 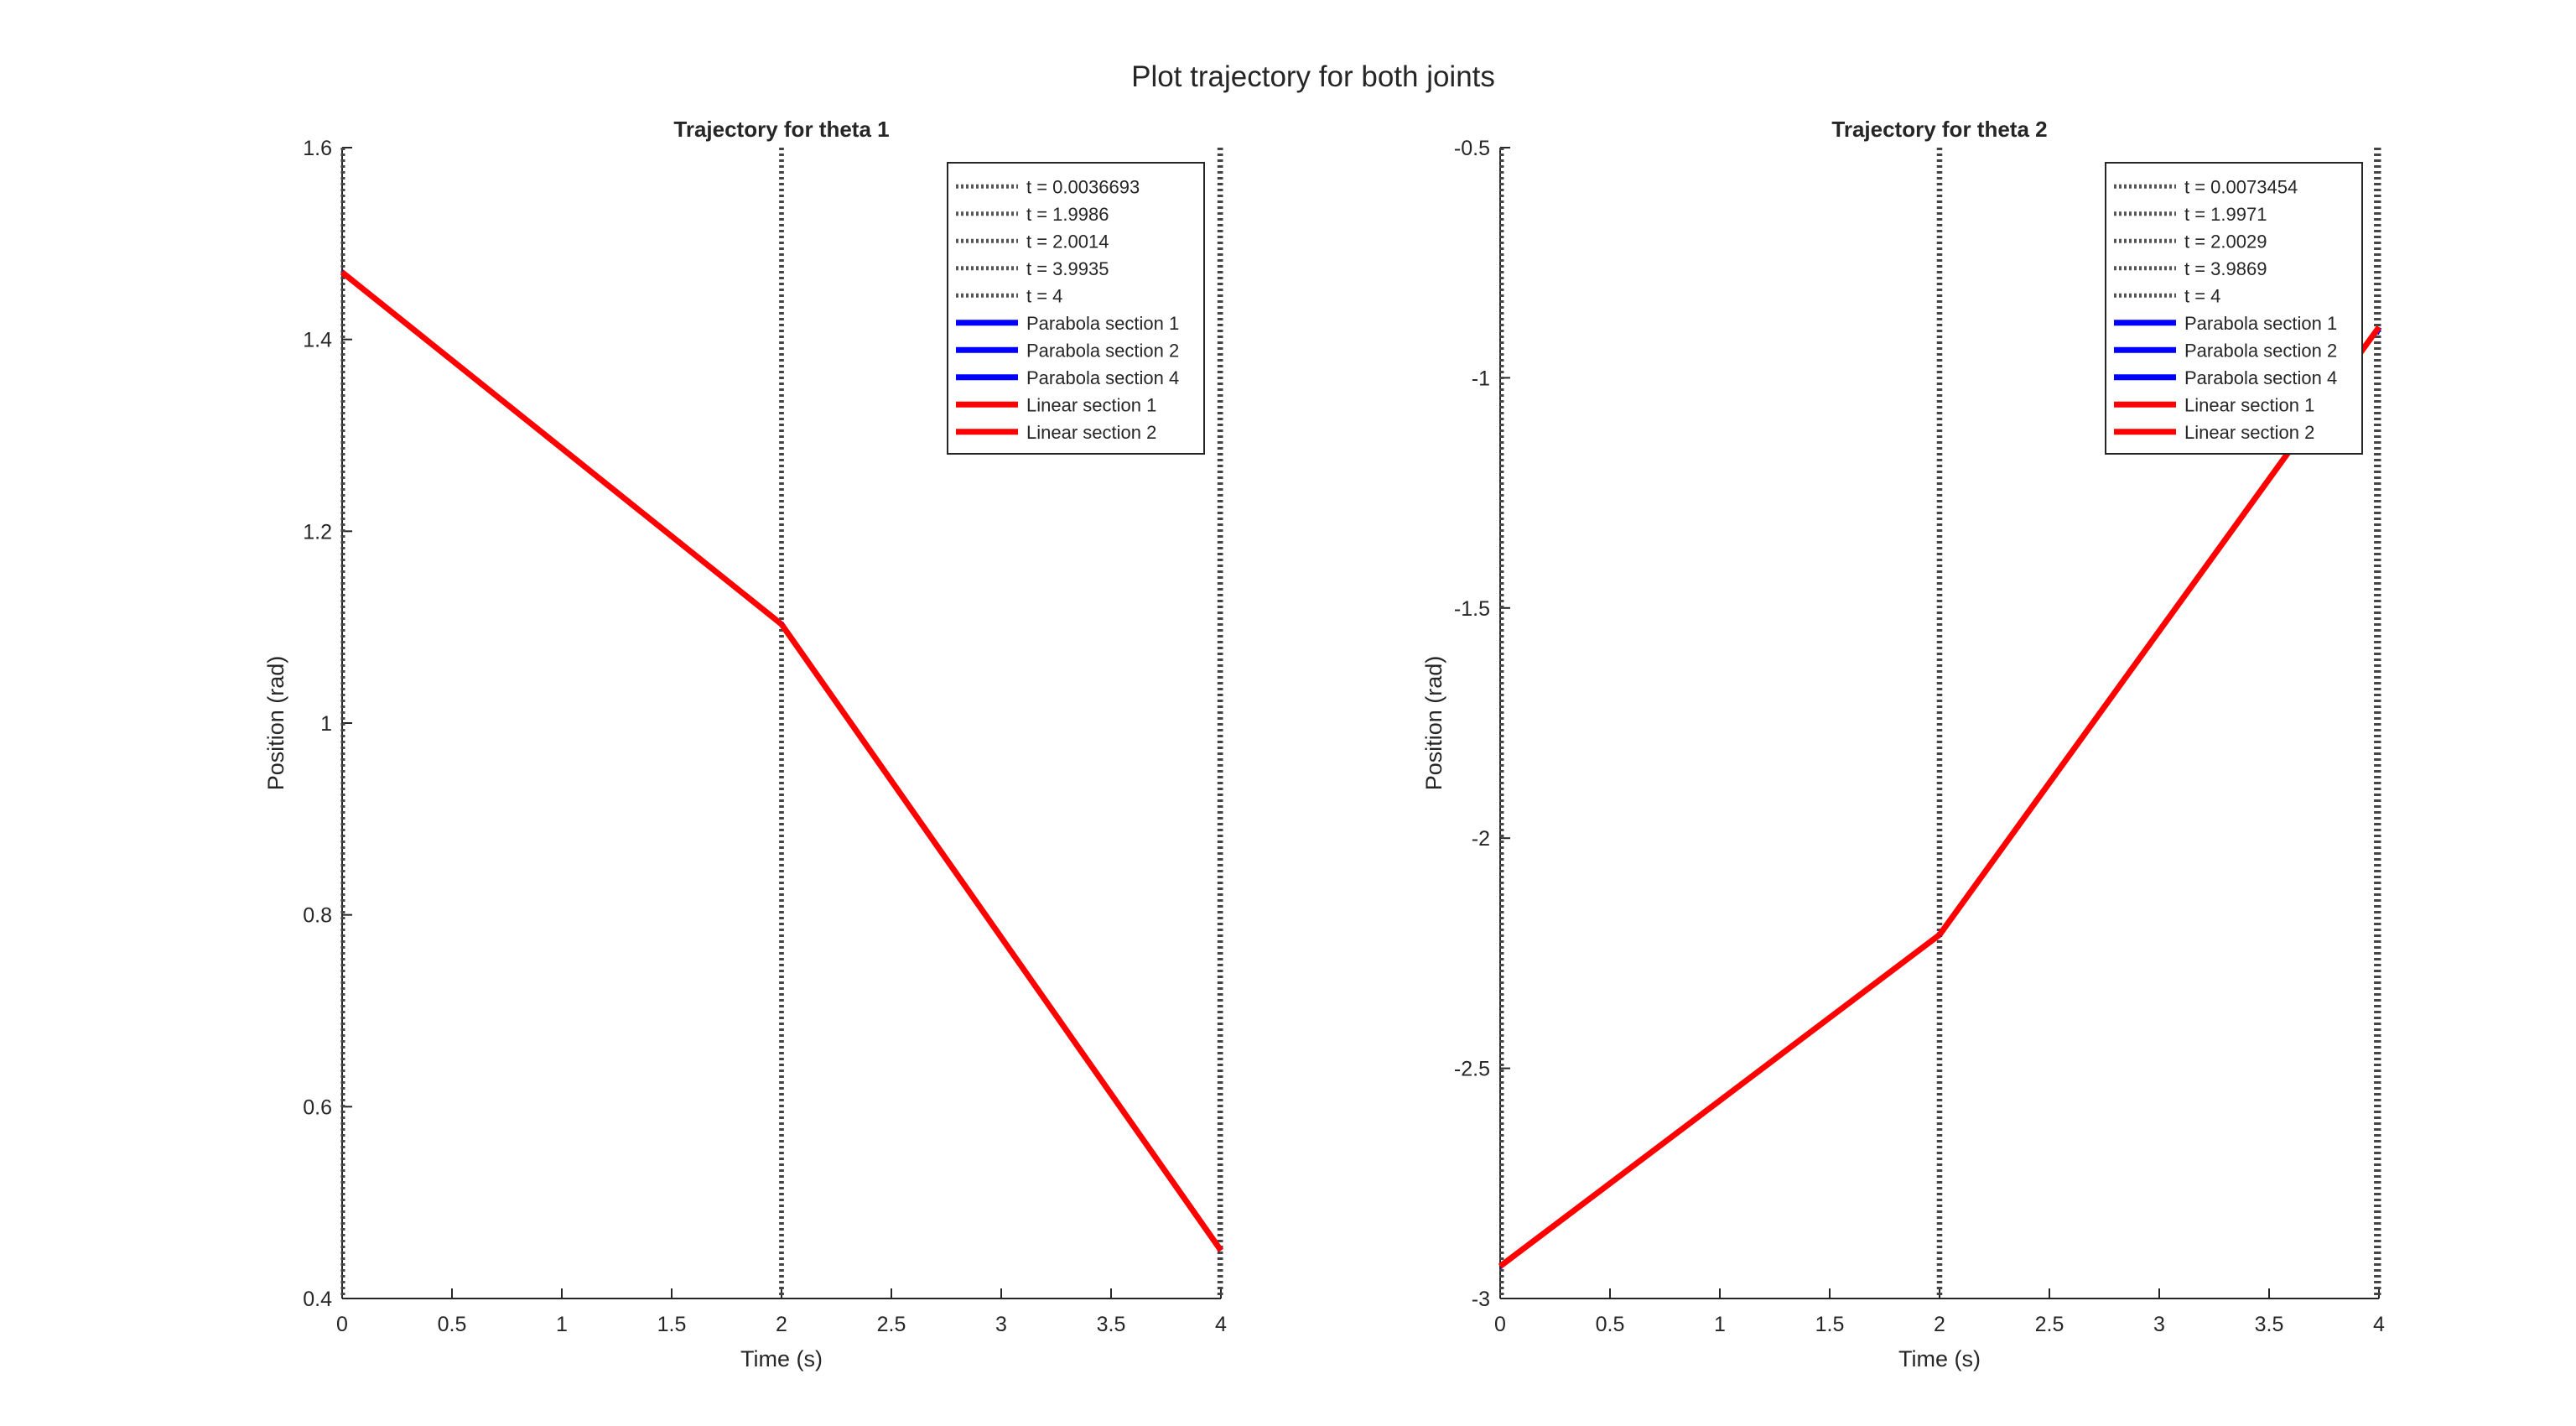 I want to click on chart-title: Trajectory for theta 2, so click(x=1939, y=129).